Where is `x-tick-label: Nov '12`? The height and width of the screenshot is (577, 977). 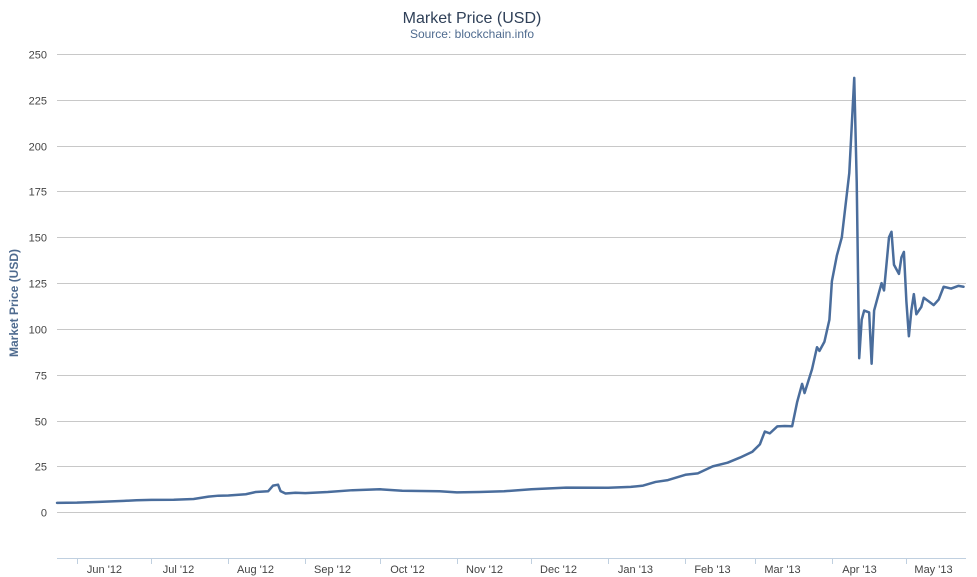 x-tick-label: Nov '12 is located at coordinates (484, 570).